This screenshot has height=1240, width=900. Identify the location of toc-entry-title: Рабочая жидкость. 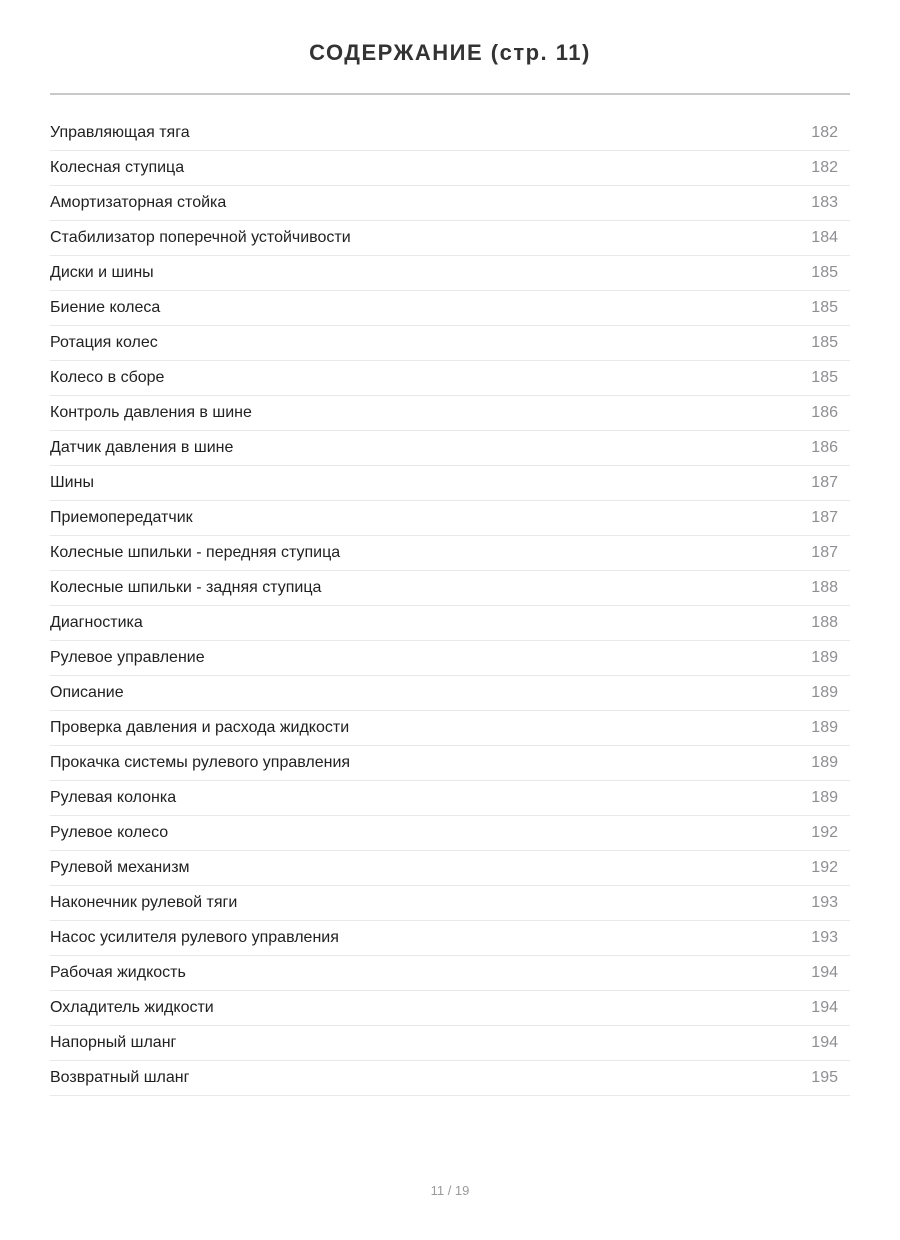
(118, 972).